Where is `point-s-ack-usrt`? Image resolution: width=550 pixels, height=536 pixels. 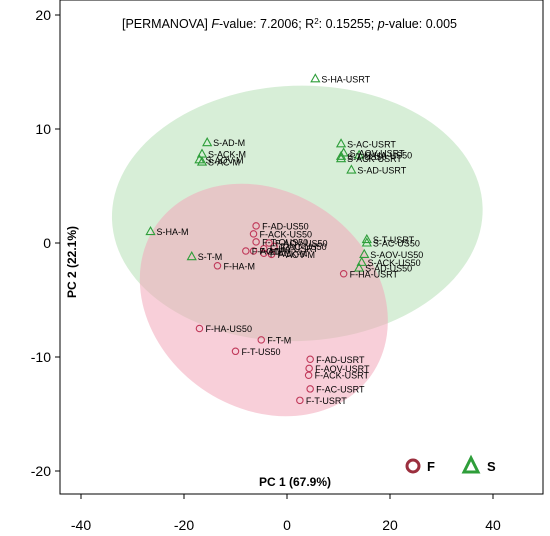 point-s-ack-usrt is located at coordinates (341, 158).